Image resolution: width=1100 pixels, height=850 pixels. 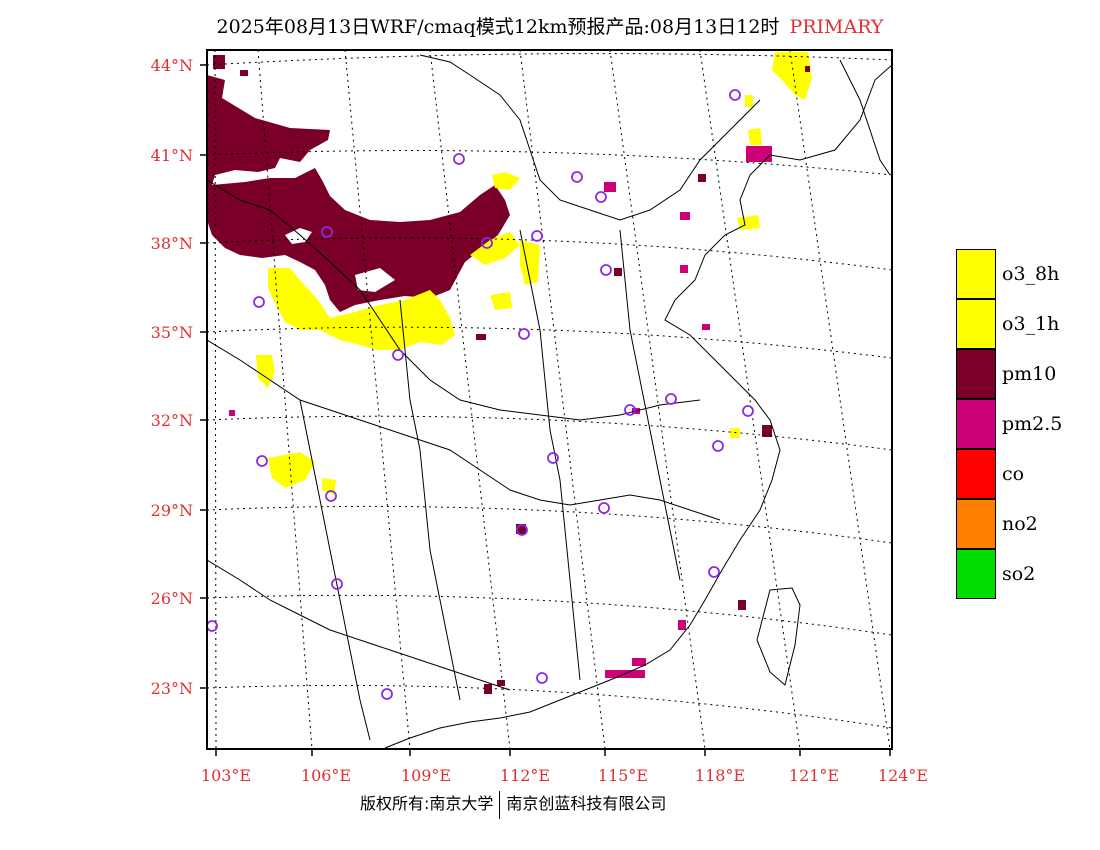 I want to click on legend-item-co: co, so click(x=1026, y=474).